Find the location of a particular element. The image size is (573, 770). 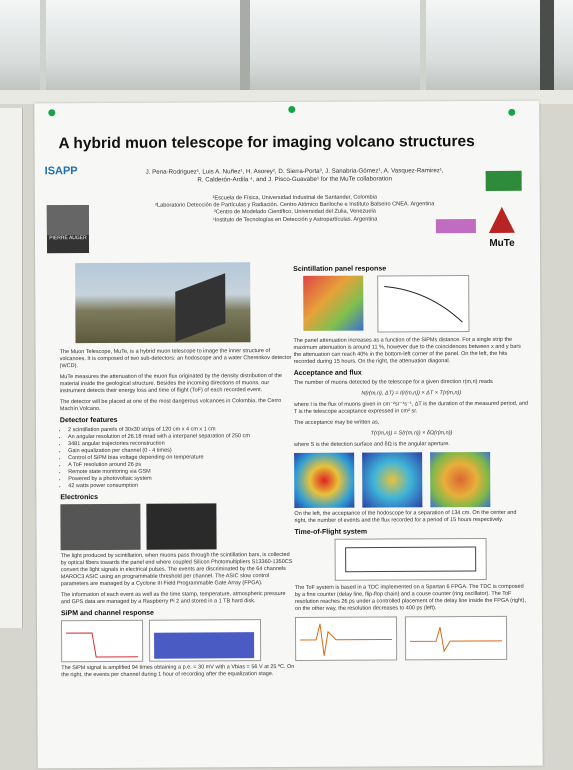

logo-isapp-text: ISAPP is located at coordinates (61, 171).